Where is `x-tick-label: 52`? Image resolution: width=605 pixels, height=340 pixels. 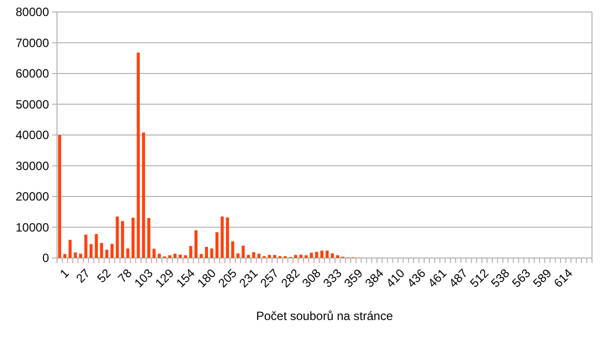 x-tick-label: 52 is located at coordinates (104, 276).